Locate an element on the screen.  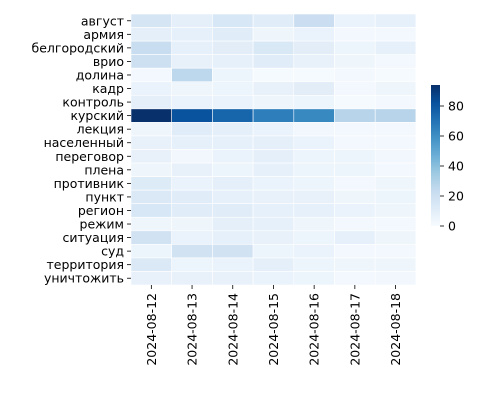
colorbar-tick-label: 40 is located at coordinates (456, 166).